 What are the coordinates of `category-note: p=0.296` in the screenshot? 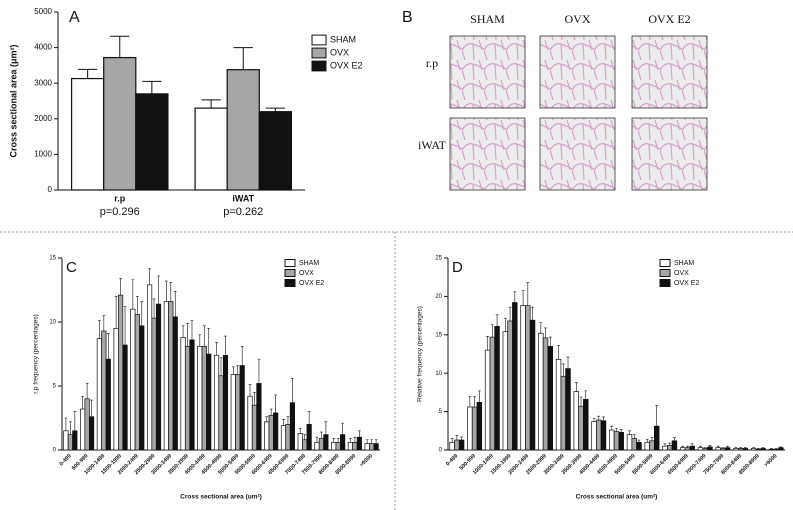 It's located at (120, 212).